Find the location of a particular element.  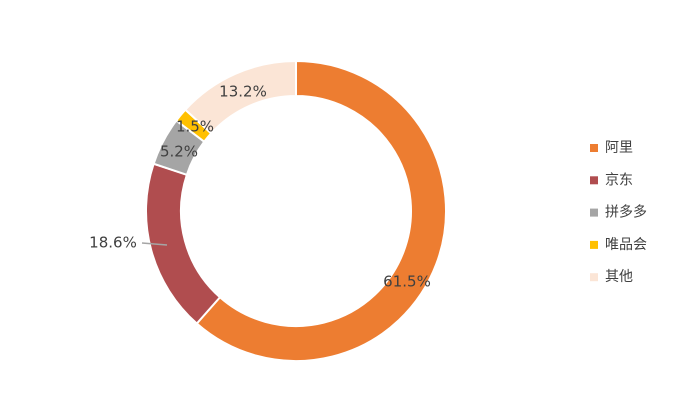

leader-line is located at coordinates (154, 244).